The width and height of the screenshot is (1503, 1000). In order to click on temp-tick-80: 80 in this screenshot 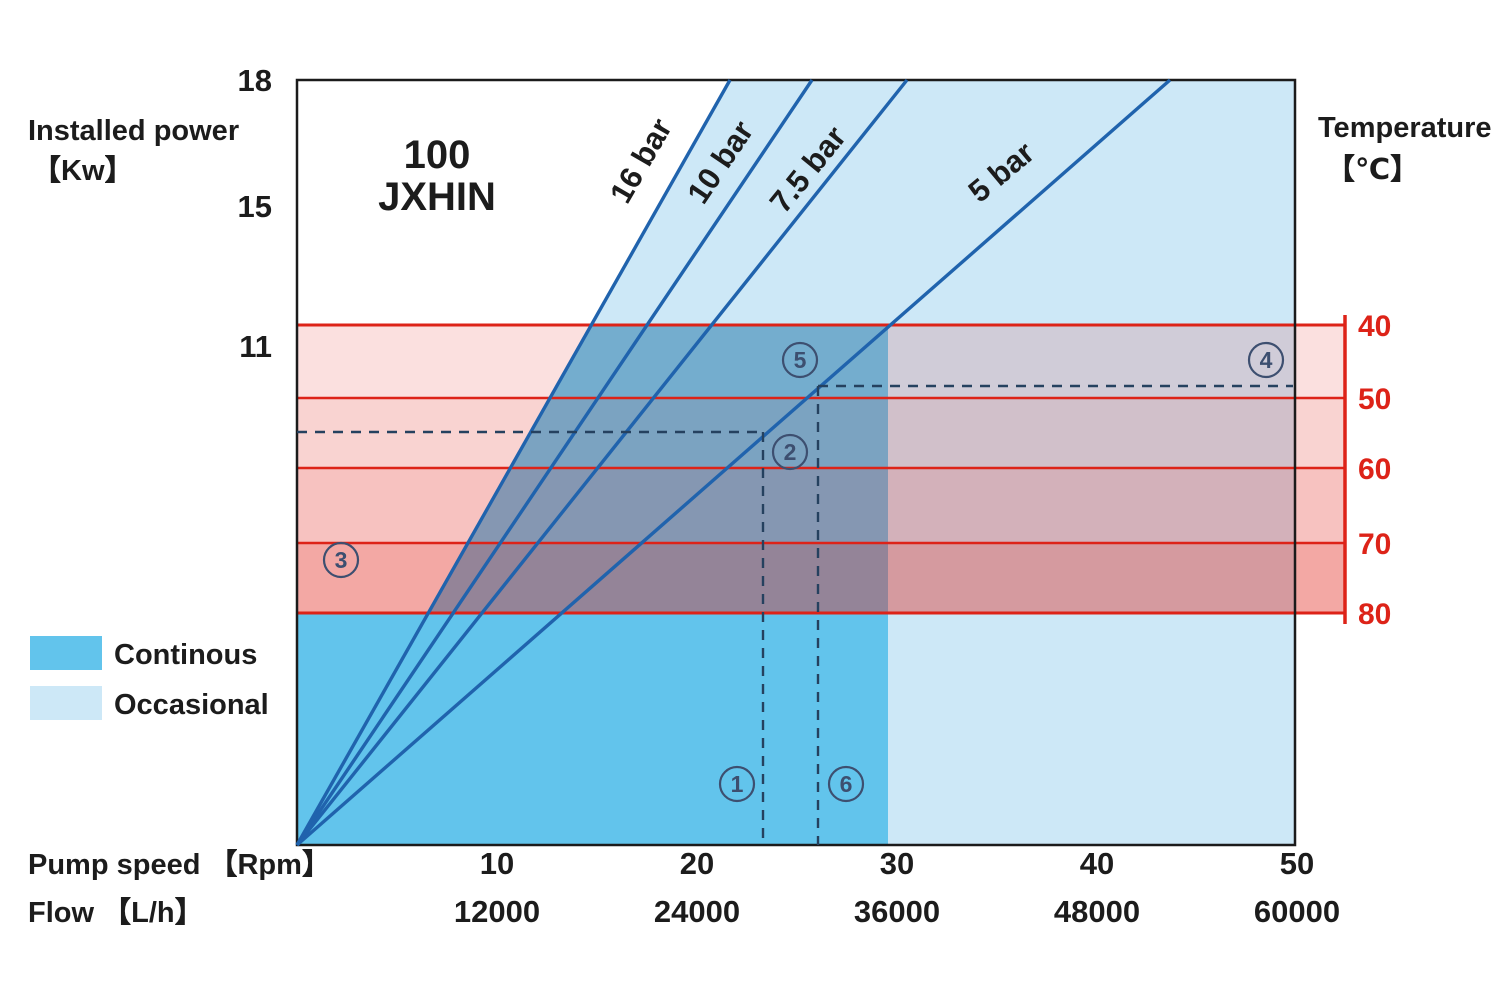, I will do `click(1374, 614)`.